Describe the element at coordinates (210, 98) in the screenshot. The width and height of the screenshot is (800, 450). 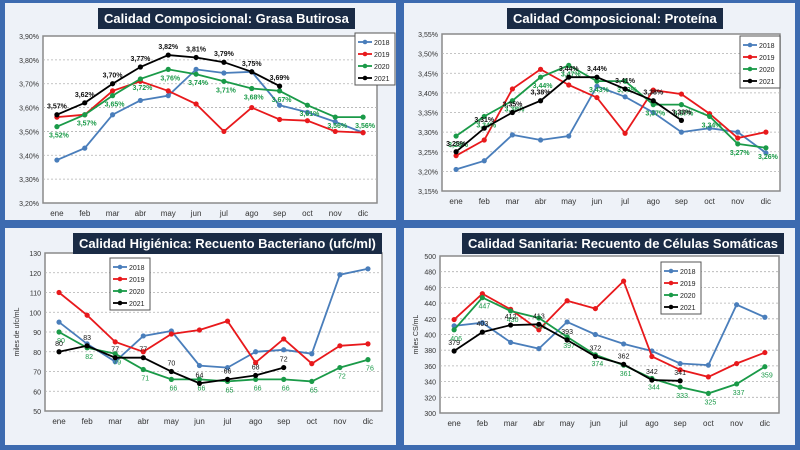
I see `series-line-2020` at that location.